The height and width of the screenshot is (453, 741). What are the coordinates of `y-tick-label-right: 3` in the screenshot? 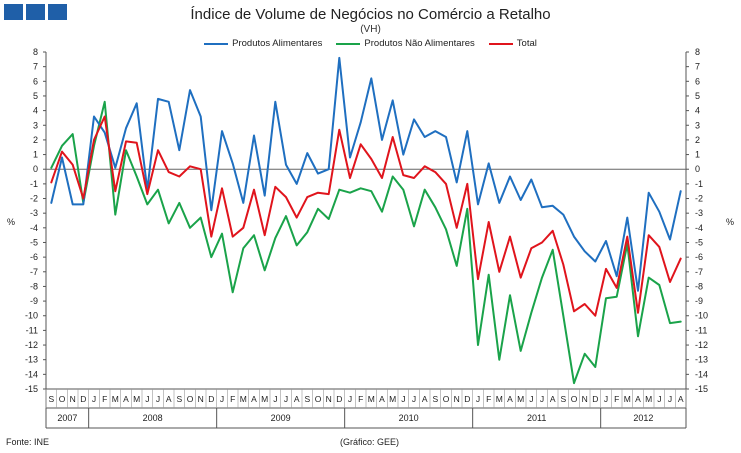 It's located at (697, 125).